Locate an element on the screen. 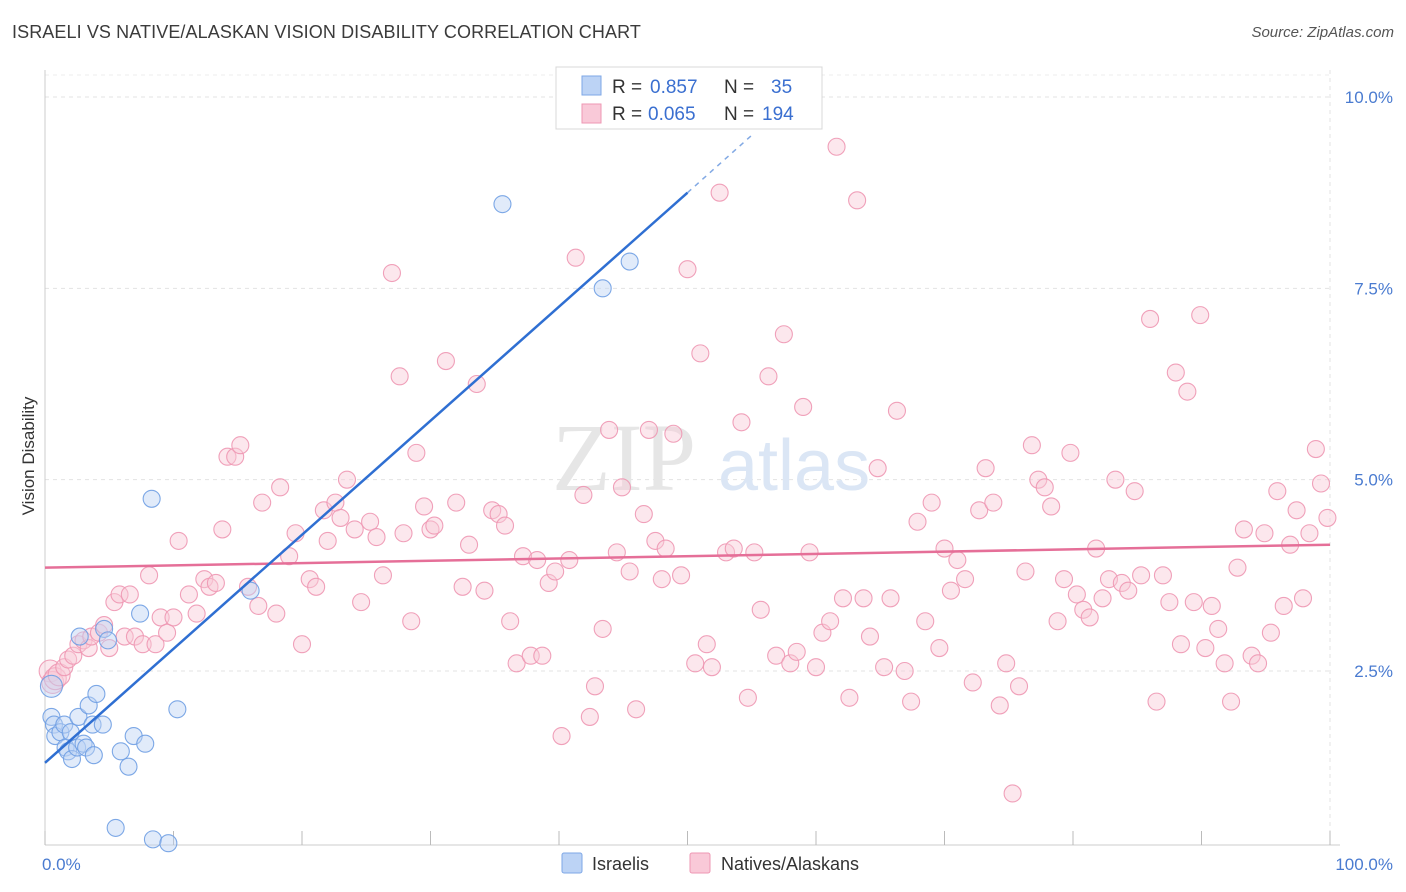 Image resolution: width=1406 pixels, height=892 pixels. legend-n-label: N = is located at coordinates (739, 87).